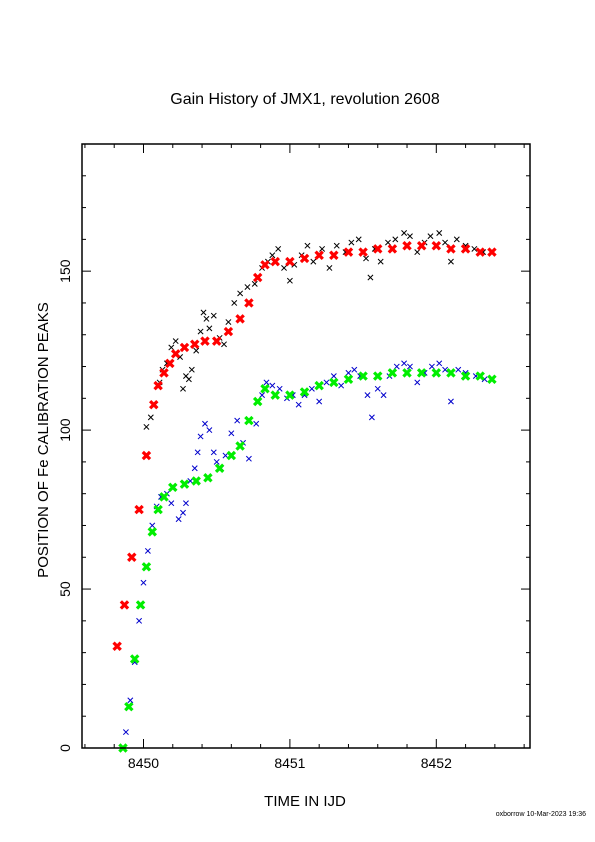  What do you see at coordinates (43, 440) in the screenshot?
I see `y-axis-label: POSITION OF Fe CALIBRATION PEAKS` at bounding box center [43, 440].